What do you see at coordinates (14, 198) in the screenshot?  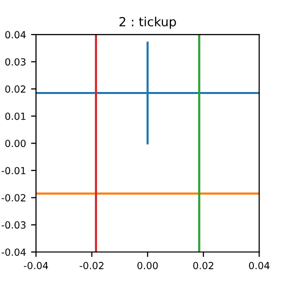 I see `y-tick-label: -0.02` at bounding box center [14, 198].